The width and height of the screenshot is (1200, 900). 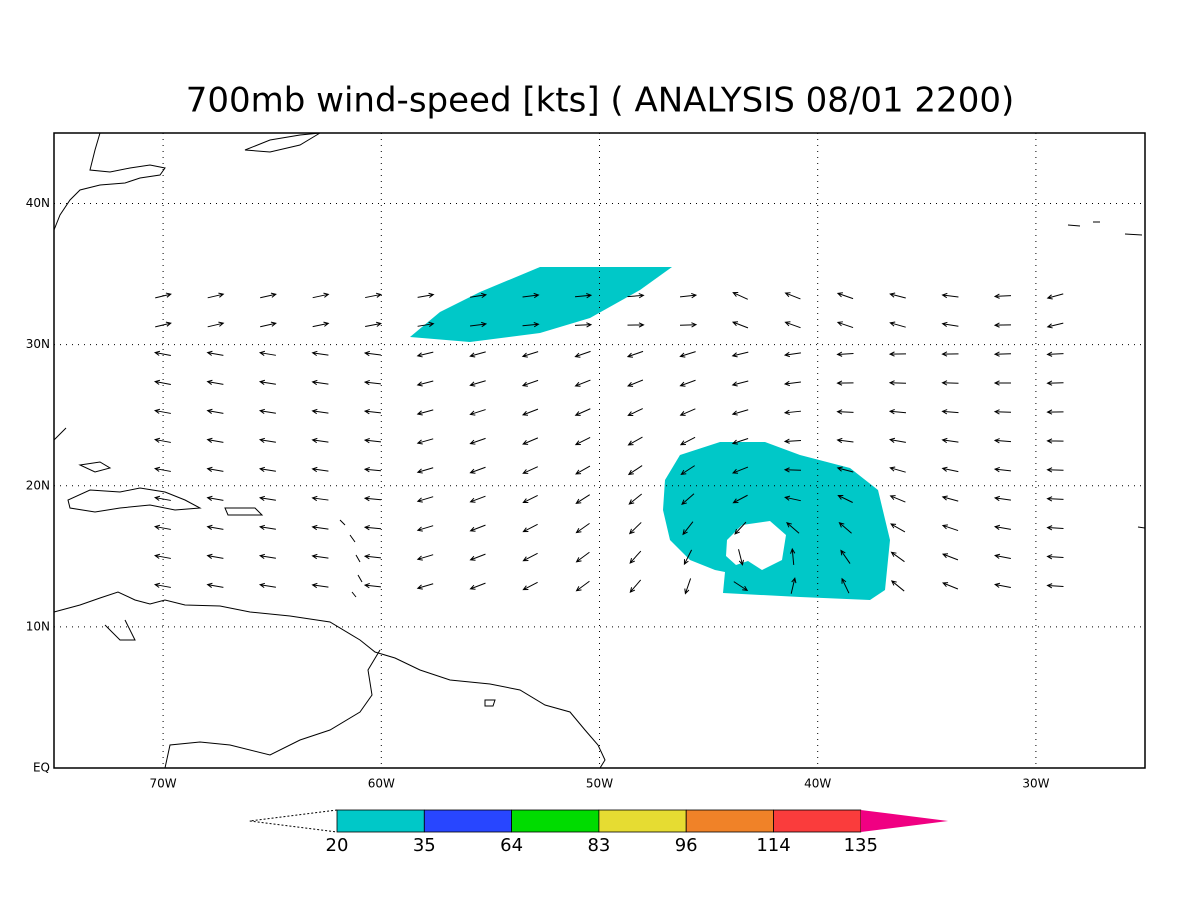 I want to click on lon-label: 40W, so click(x=817, y=784).